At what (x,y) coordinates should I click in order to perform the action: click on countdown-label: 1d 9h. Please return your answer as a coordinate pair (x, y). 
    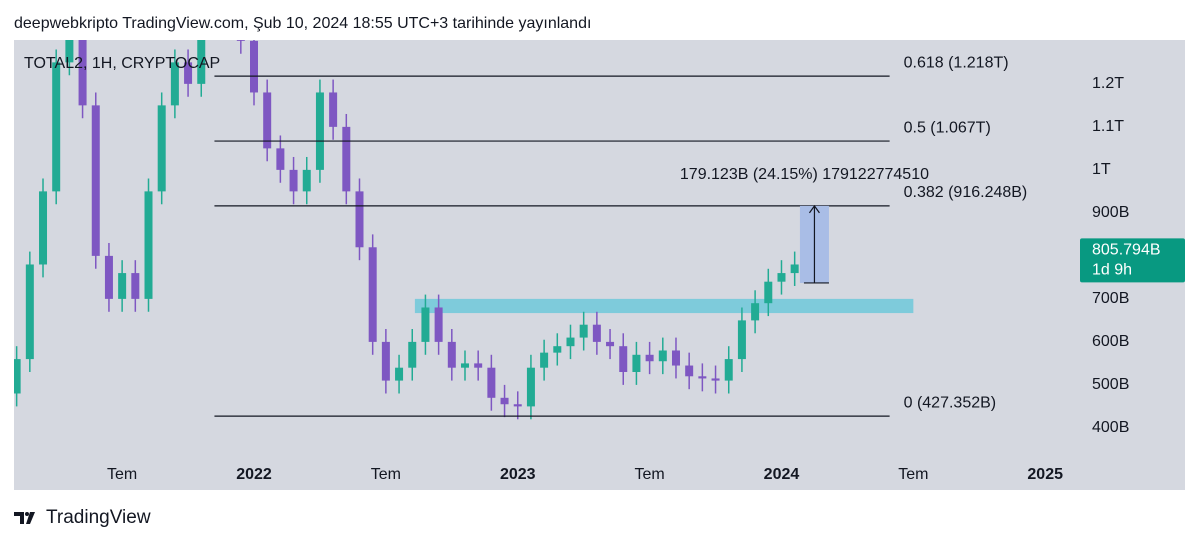
    Looking at the image, I should click on (1112, 270).